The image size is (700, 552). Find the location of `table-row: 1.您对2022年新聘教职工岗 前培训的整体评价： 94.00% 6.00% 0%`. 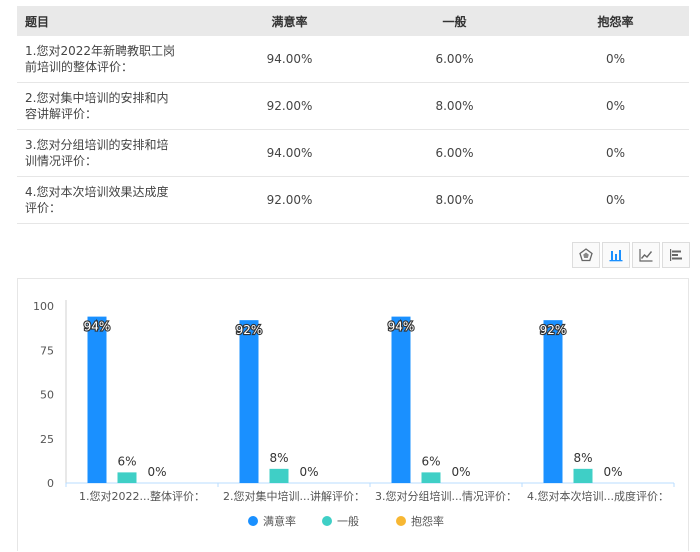

table-row: 1.您对2022年新聘教职工岗 前培训的整体评价： 94.00% 6.00% 0% is located at coordinates (353, 59).